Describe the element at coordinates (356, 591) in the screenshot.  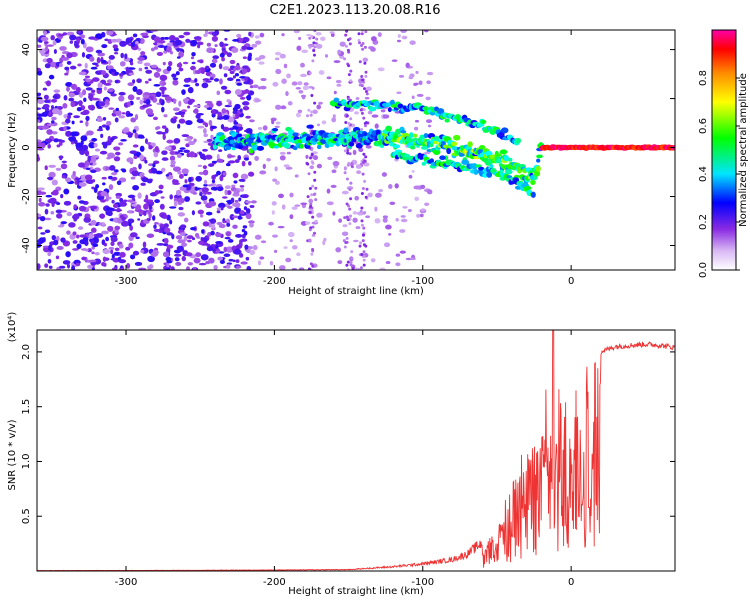
I see `snr-x-label: Height of straight line (km)` at that location.